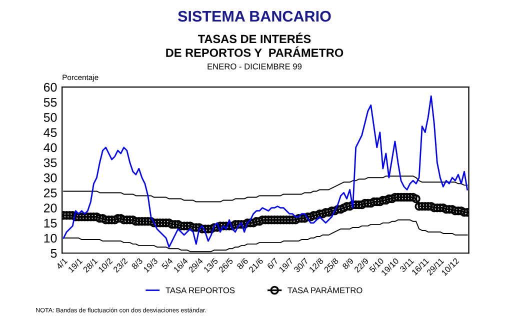 This screenshot has width=509, height=320. What do you see at coordinates (348, 264) in the screenshot?
I see `x-tick-label: 8/9` at bounding box center [348, 264].